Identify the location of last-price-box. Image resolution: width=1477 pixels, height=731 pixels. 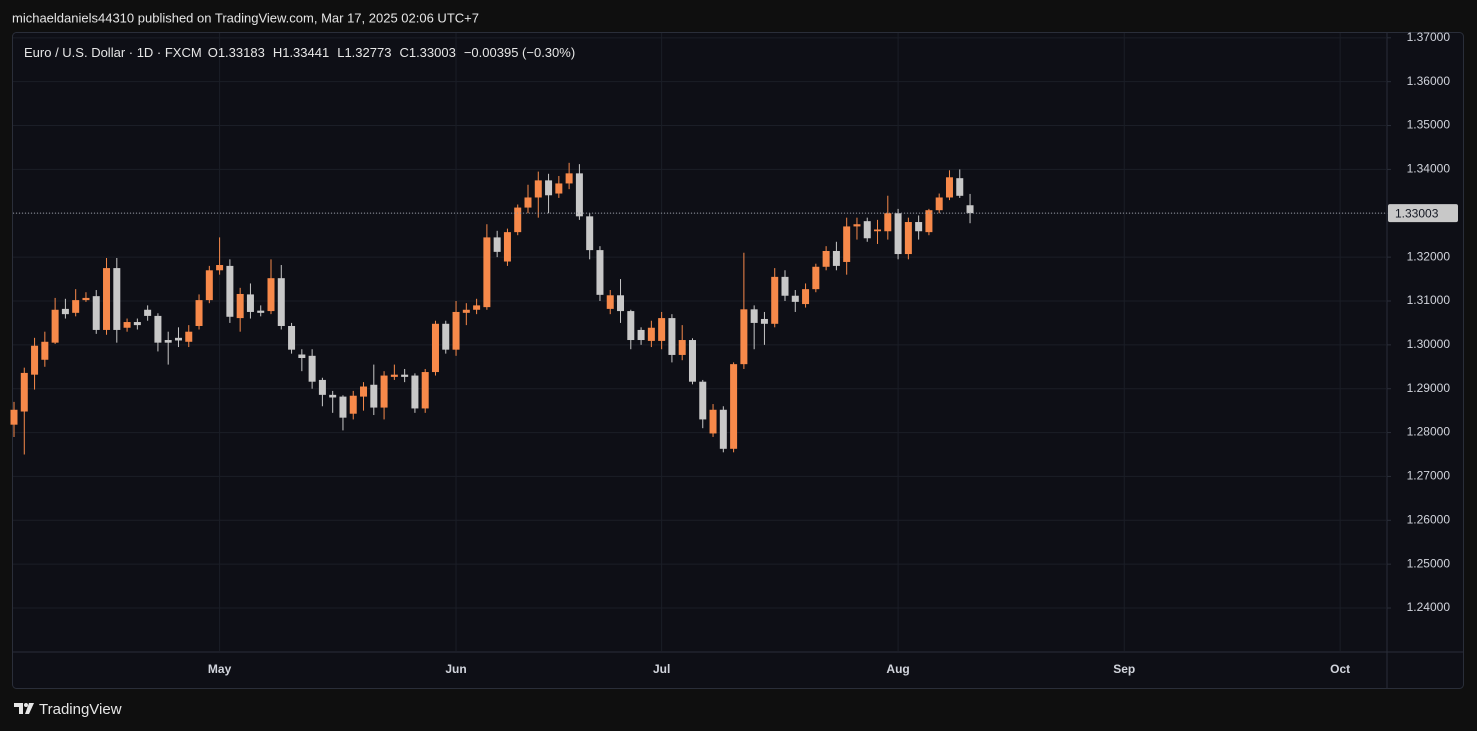
(1423, 213).